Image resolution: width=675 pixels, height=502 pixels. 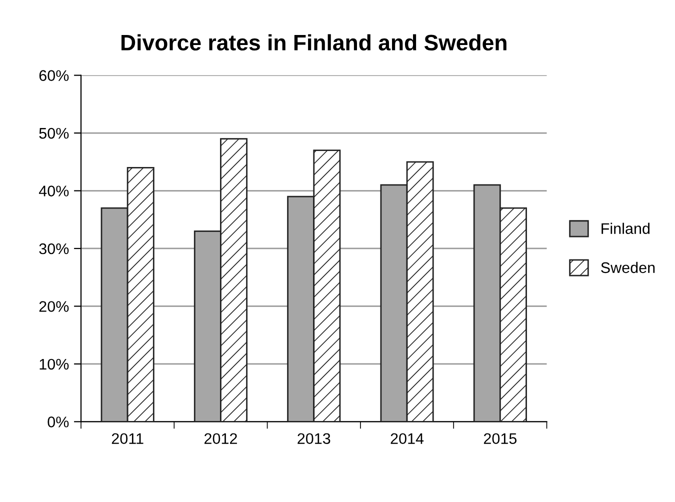 I want to click on x-tick-label: 2014, so click(x=407, y=438).